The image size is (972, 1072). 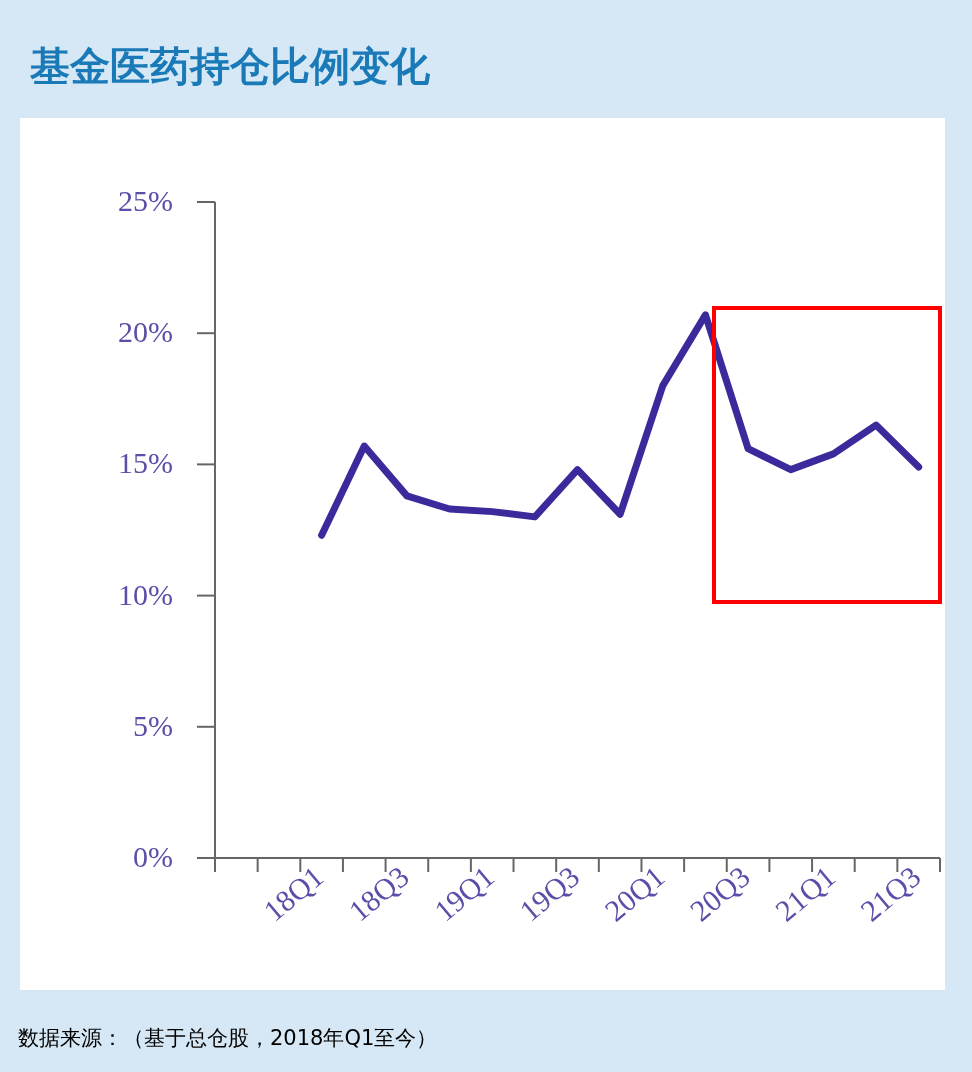 What do you see at coordinates (153, 856) in the screenshot?
I see `y-tick-label: 0%` at bounding box center [153, 856].